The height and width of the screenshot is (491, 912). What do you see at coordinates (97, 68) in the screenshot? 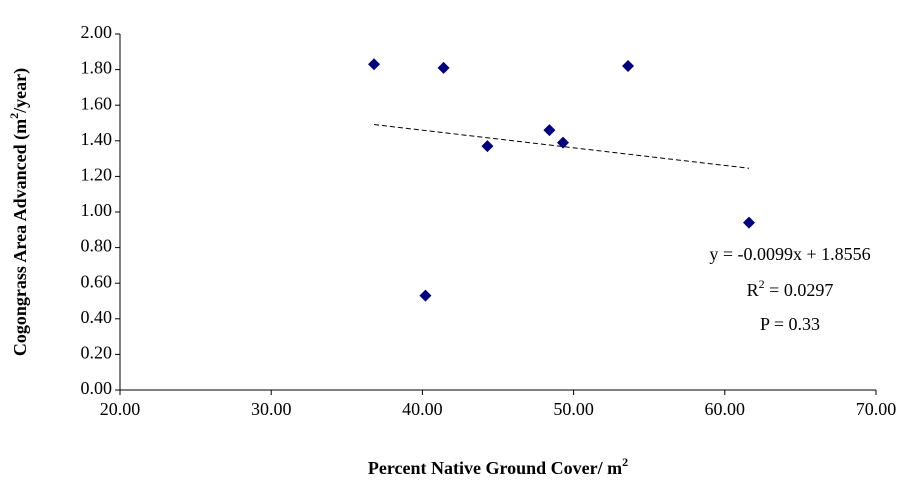
I see `y-tick-label: 1.80` at bounding box center [97, 68].